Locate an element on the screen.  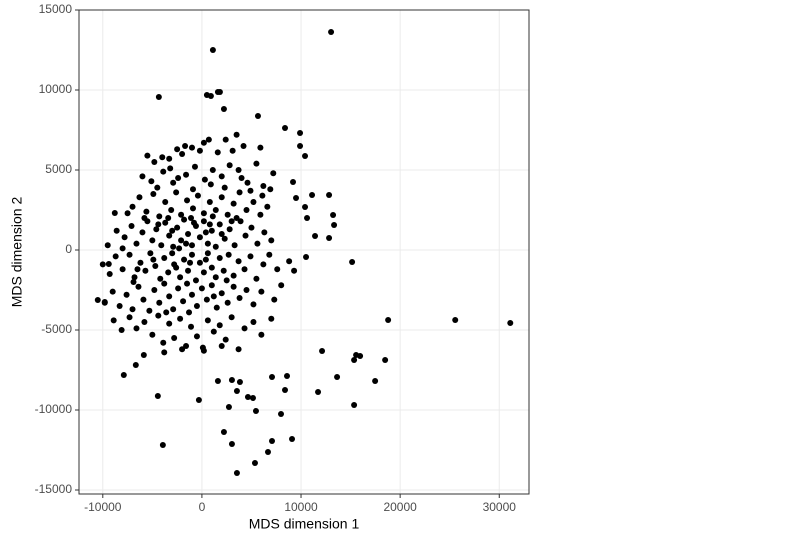
x-tick-label: 0 is located at coordinates (202, 507).